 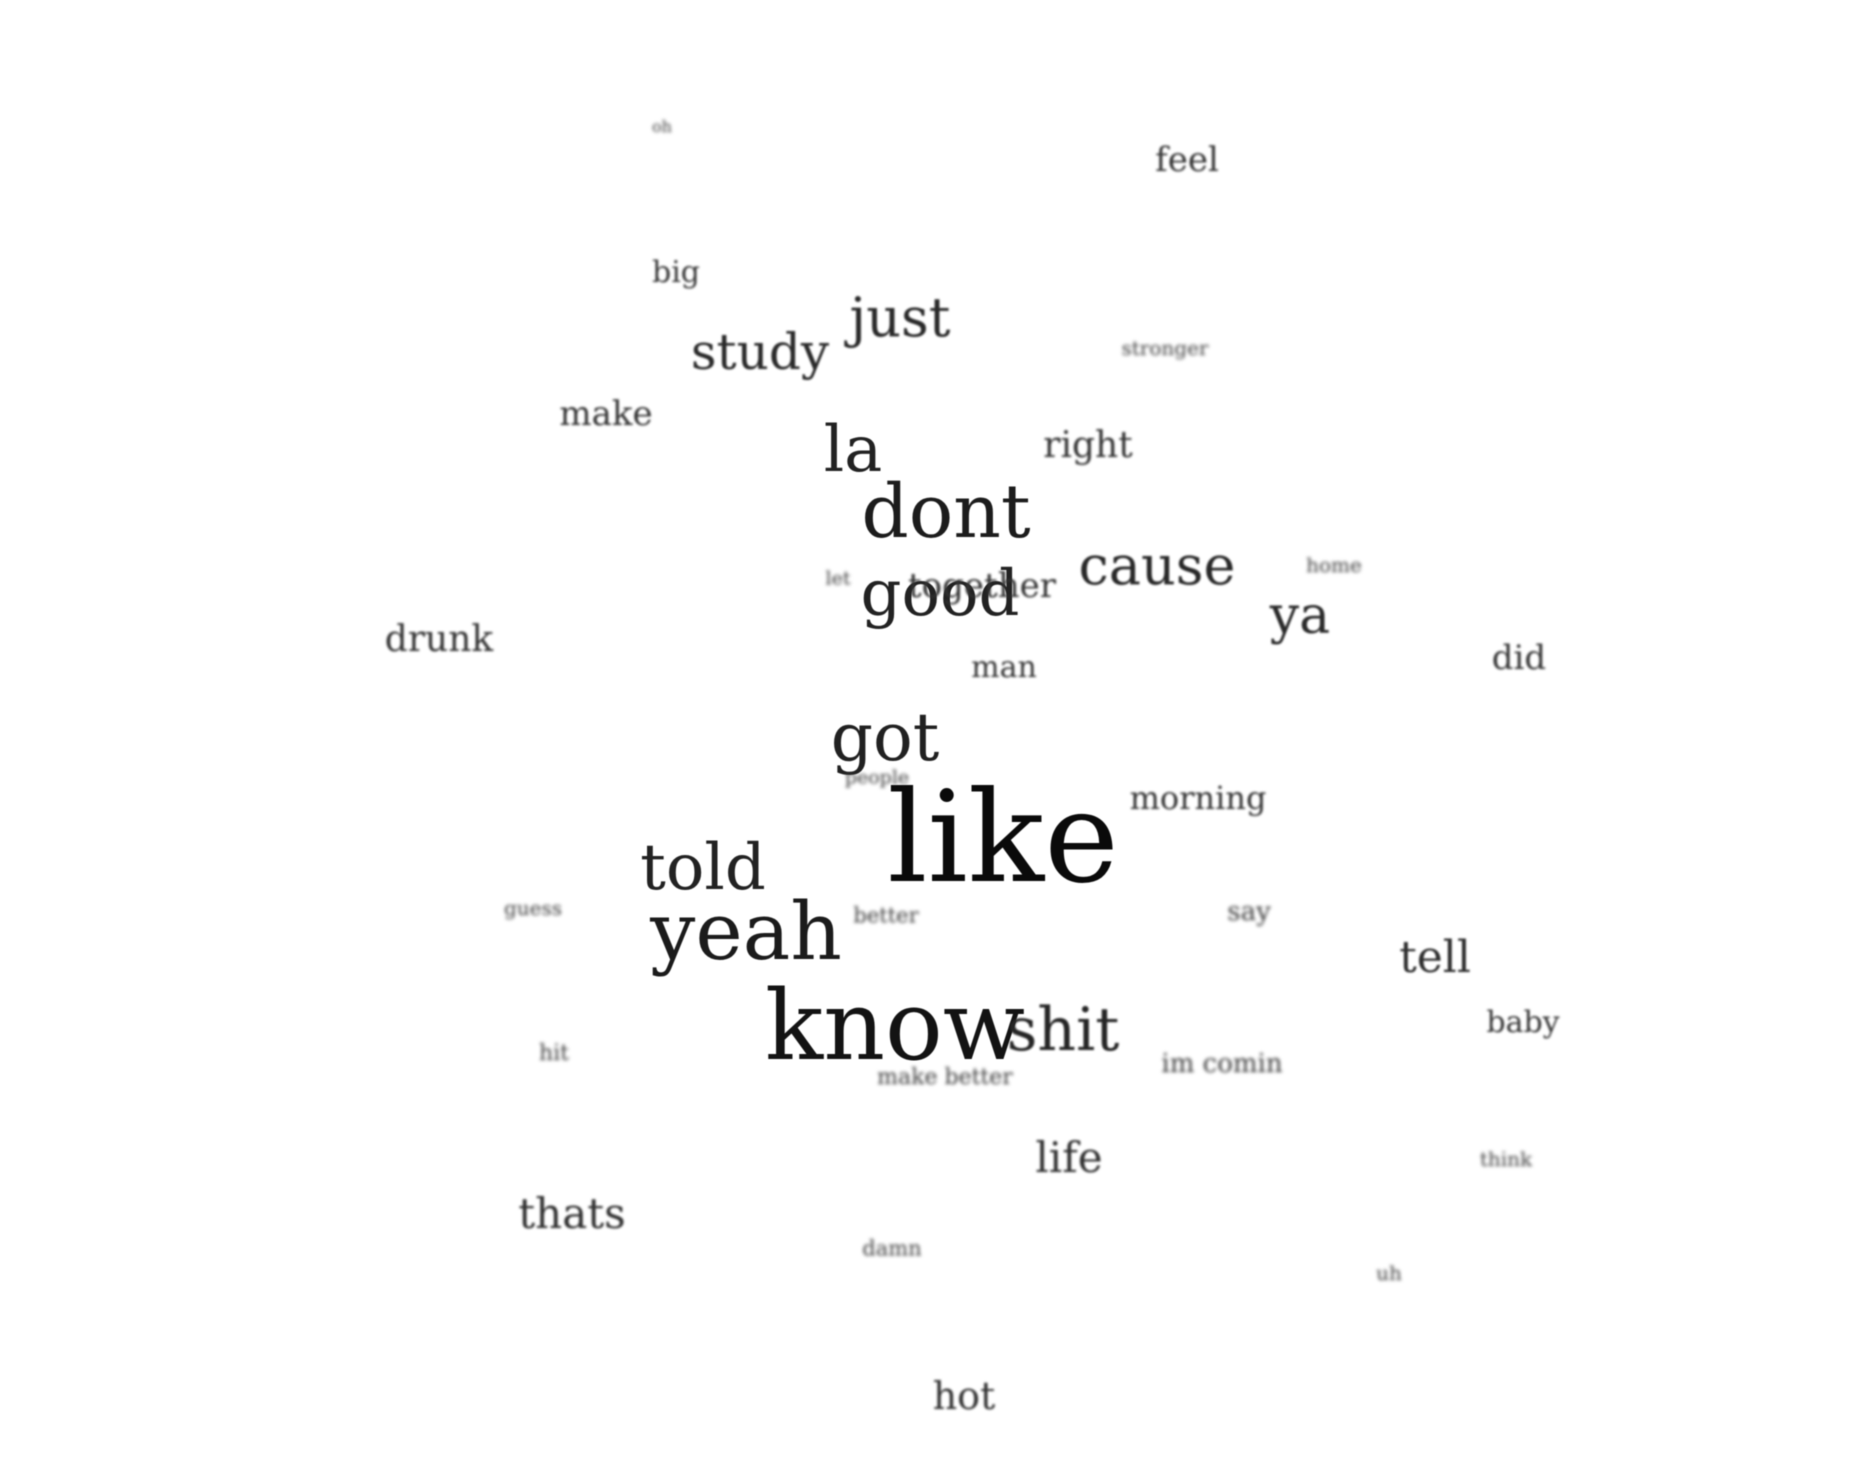 I want to click on cloud-word: let, so click(x=838, y=578).